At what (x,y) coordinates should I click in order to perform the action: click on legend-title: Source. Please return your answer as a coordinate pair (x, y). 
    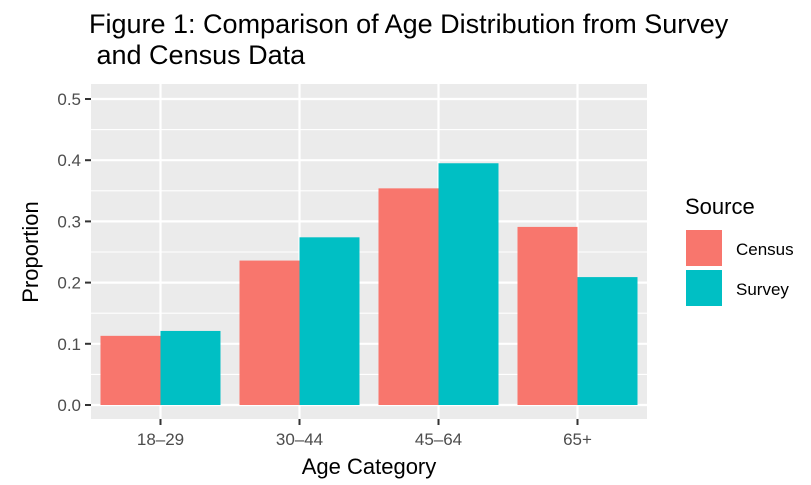
    Looking at the image, I should click on (720, 206).